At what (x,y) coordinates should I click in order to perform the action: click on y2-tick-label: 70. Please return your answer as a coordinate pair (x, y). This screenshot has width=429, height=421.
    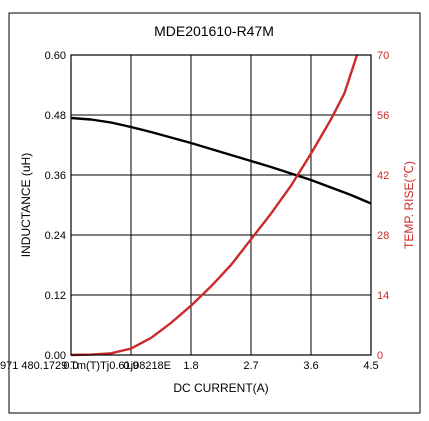
    Looking at the image, I should click on (383, 56).